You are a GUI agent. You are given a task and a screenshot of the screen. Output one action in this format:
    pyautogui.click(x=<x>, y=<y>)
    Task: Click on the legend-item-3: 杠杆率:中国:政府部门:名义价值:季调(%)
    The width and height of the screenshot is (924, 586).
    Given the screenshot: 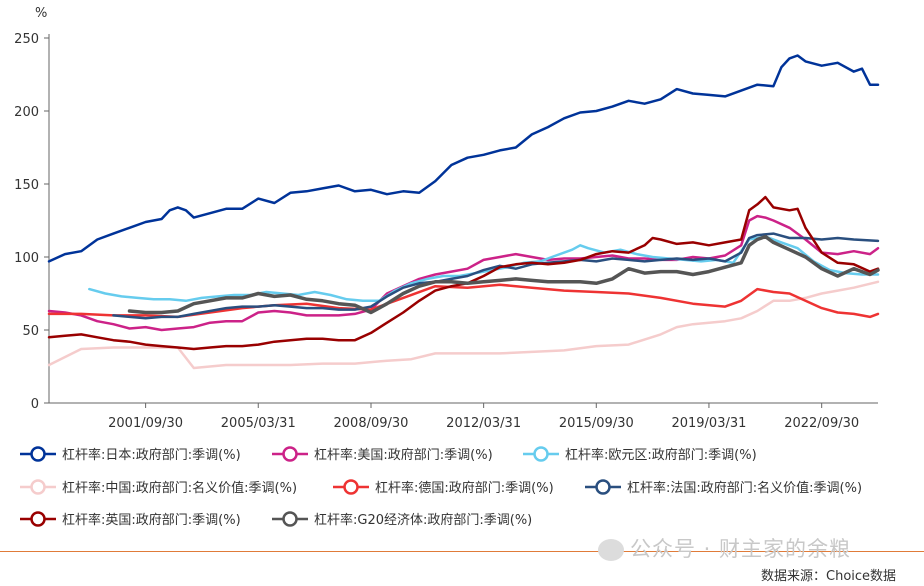 What is the action you would take?
    pyautogui.click(x=158, y=487)
    